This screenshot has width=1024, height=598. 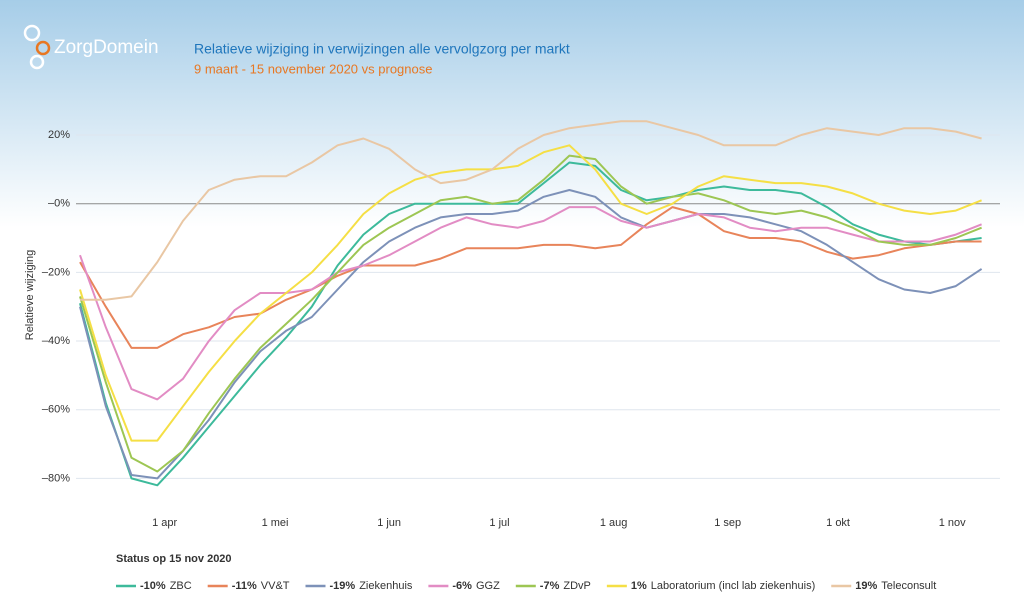 What do you see at coordinates (499, 523) in the screenshot?
I see `x-tick-label: 1 jul` at bounding box center [499, 523].